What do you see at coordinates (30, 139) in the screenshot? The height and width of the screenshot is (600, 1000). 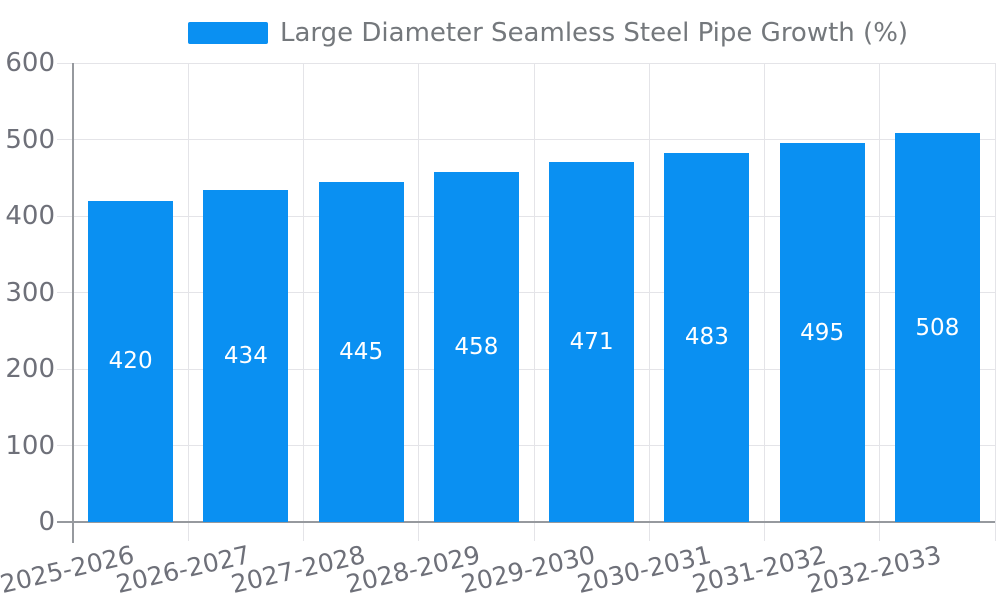 I see `y-axis-tick-label: 500` at bounding box center [30, 139].